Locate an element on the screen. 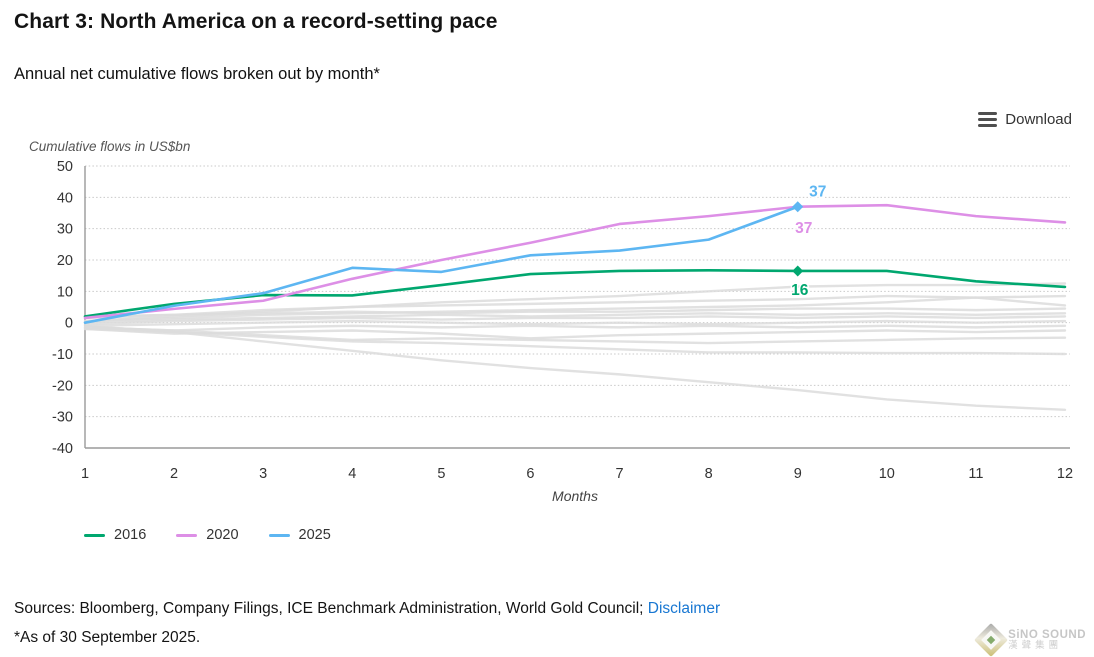 This screenshot has width=1094, height=657. value-label: 16 is located at coordinates (800, 290).